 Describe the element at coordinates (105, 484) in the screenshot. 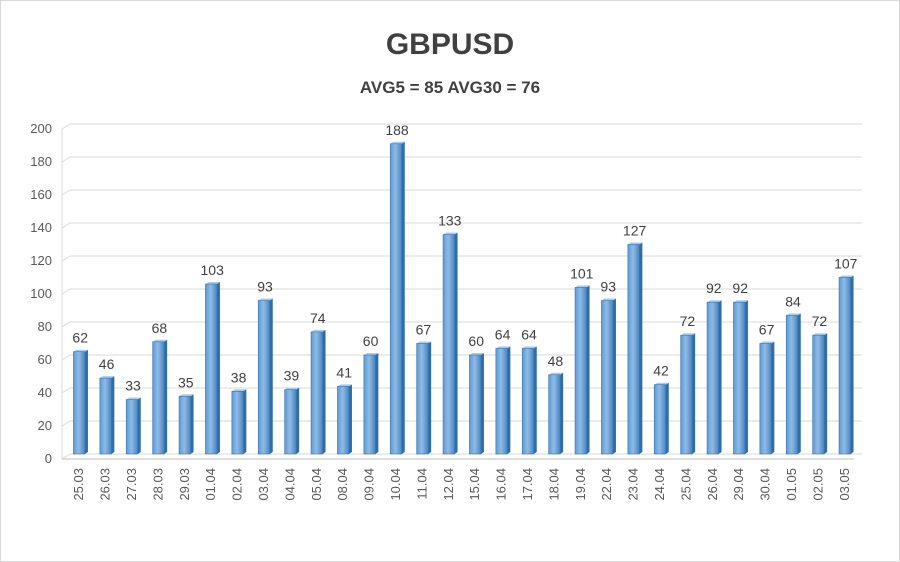

I see `x-tick-label: 26.03` at that location.